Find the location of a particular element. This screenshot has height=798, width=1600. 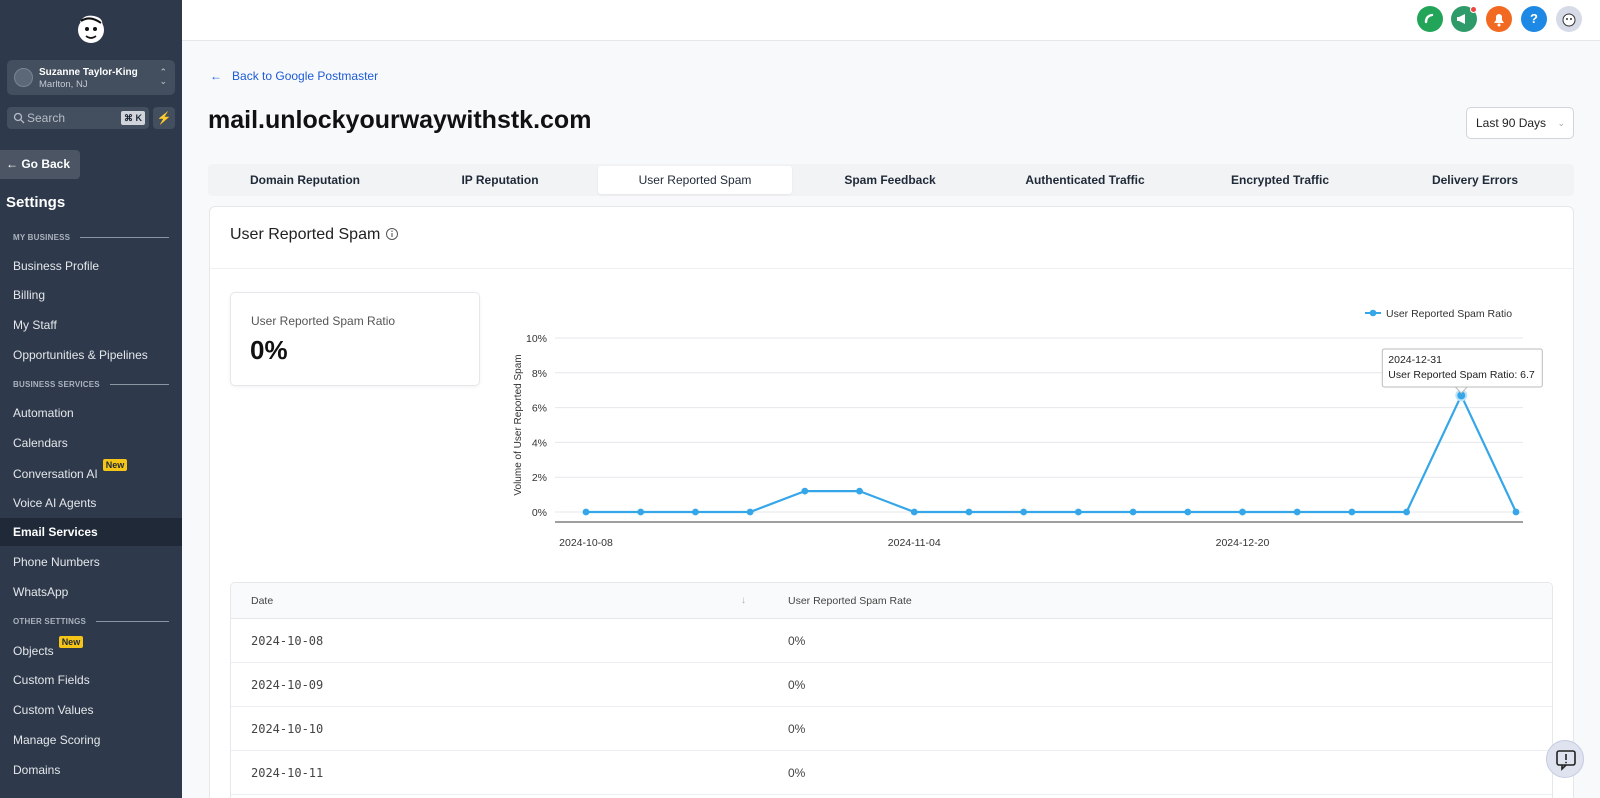

sort-arrow-down-icon: ↓ is located at coordinates (743, 600).